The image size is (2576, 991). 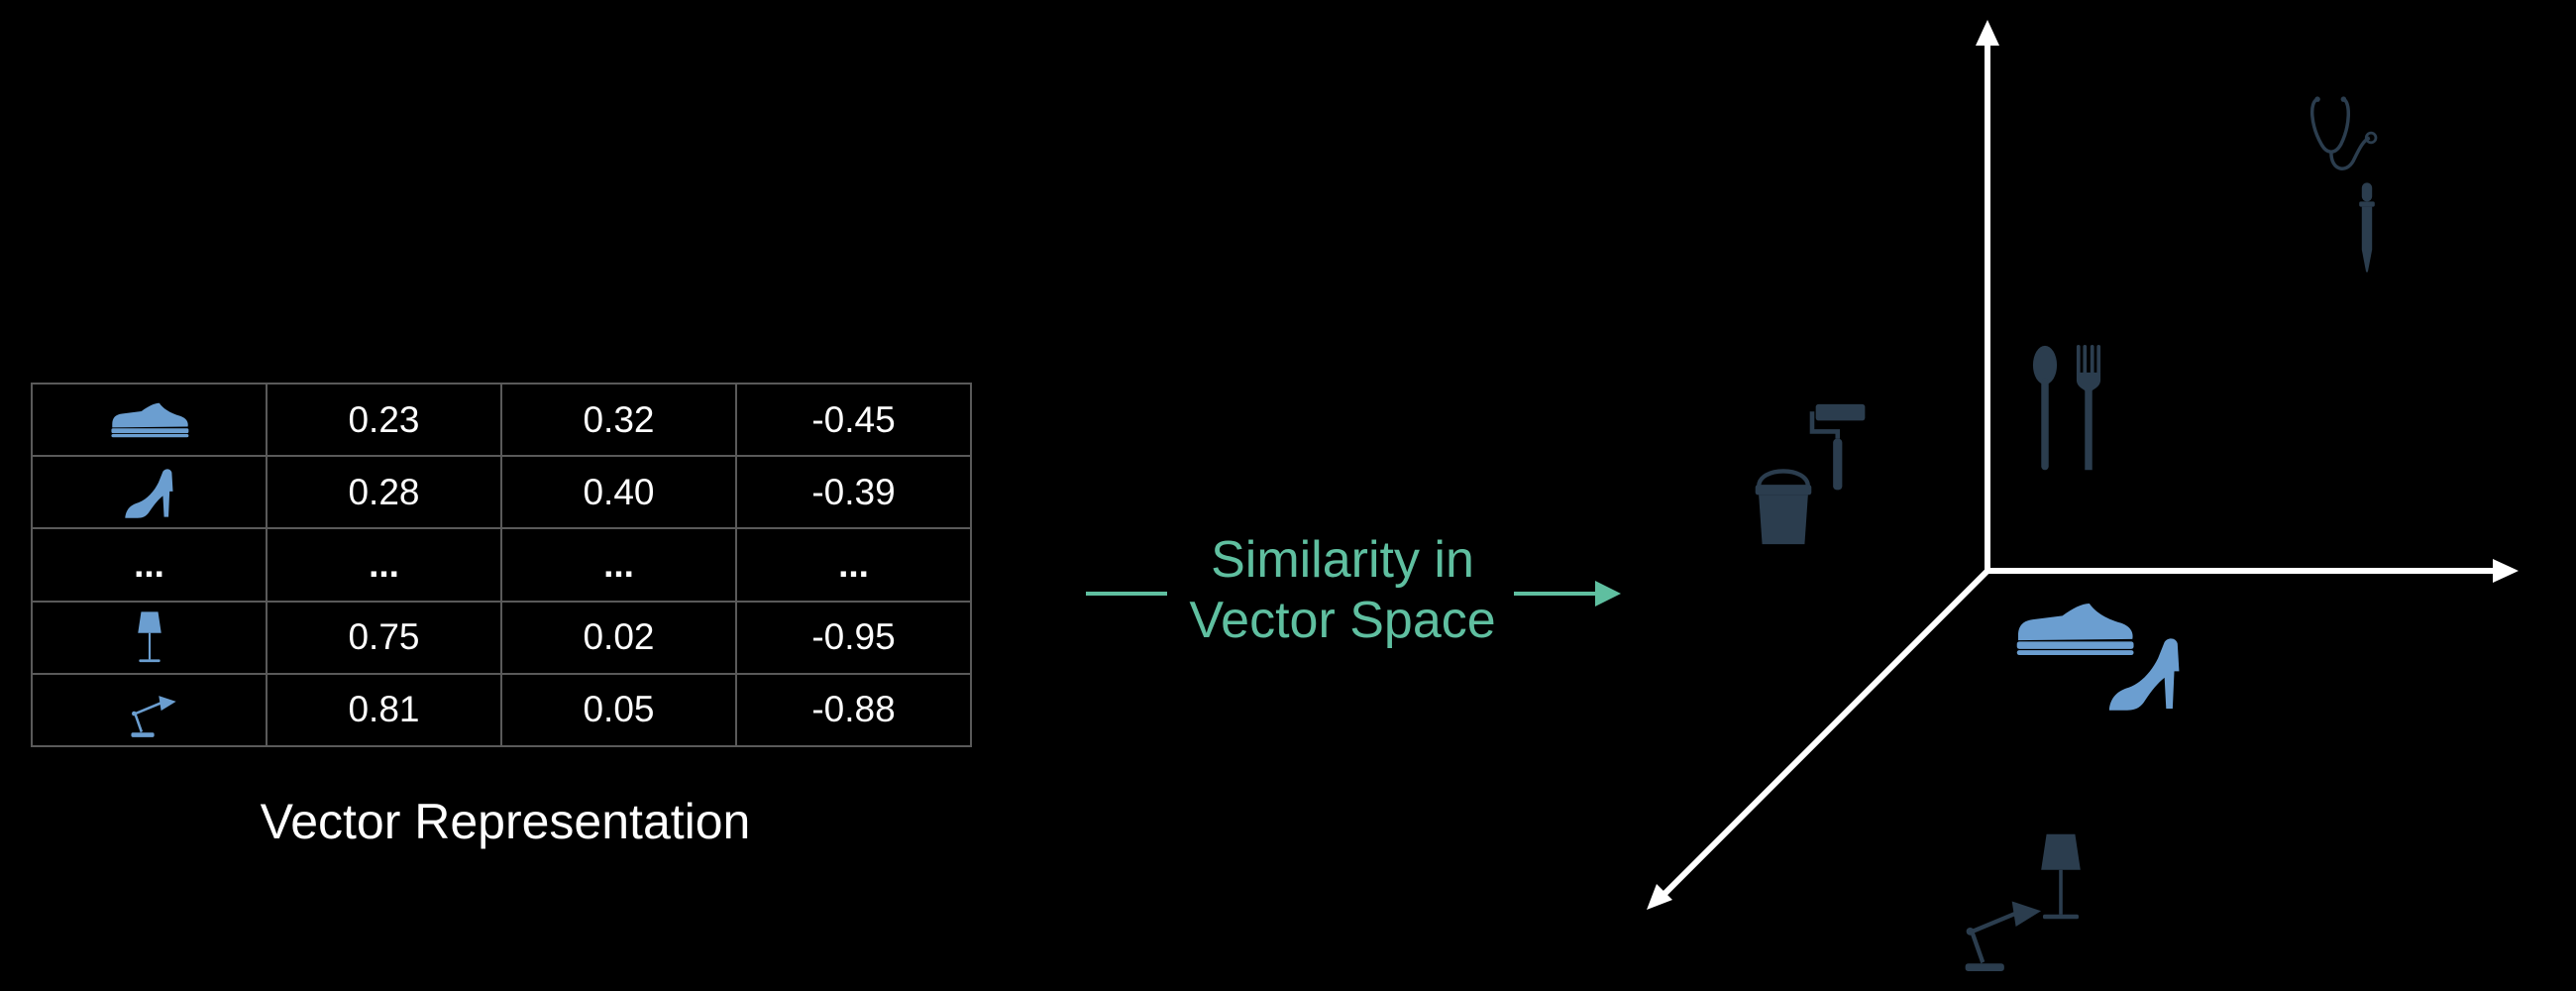 What do you see at coordinates (1784, 507) in the screenshot?
I see `paint-bucket-icon` at bounding box center [1784, 507].